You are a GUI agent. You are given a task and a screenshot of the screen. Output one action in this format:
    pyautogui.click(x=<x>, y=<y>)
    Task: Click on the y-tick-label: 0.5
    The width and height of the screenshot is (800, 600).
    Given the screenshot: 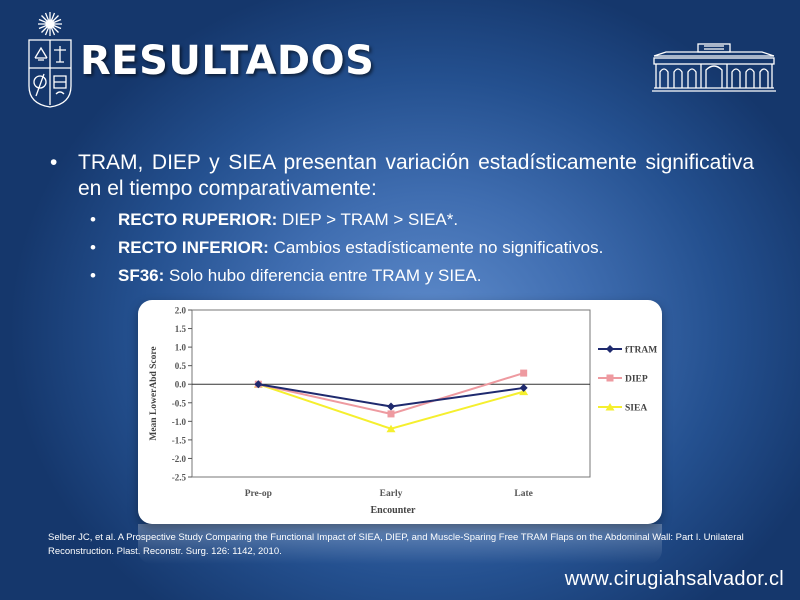 What is the action you would take?
    pyautogui.click(x=181, y=366)
    